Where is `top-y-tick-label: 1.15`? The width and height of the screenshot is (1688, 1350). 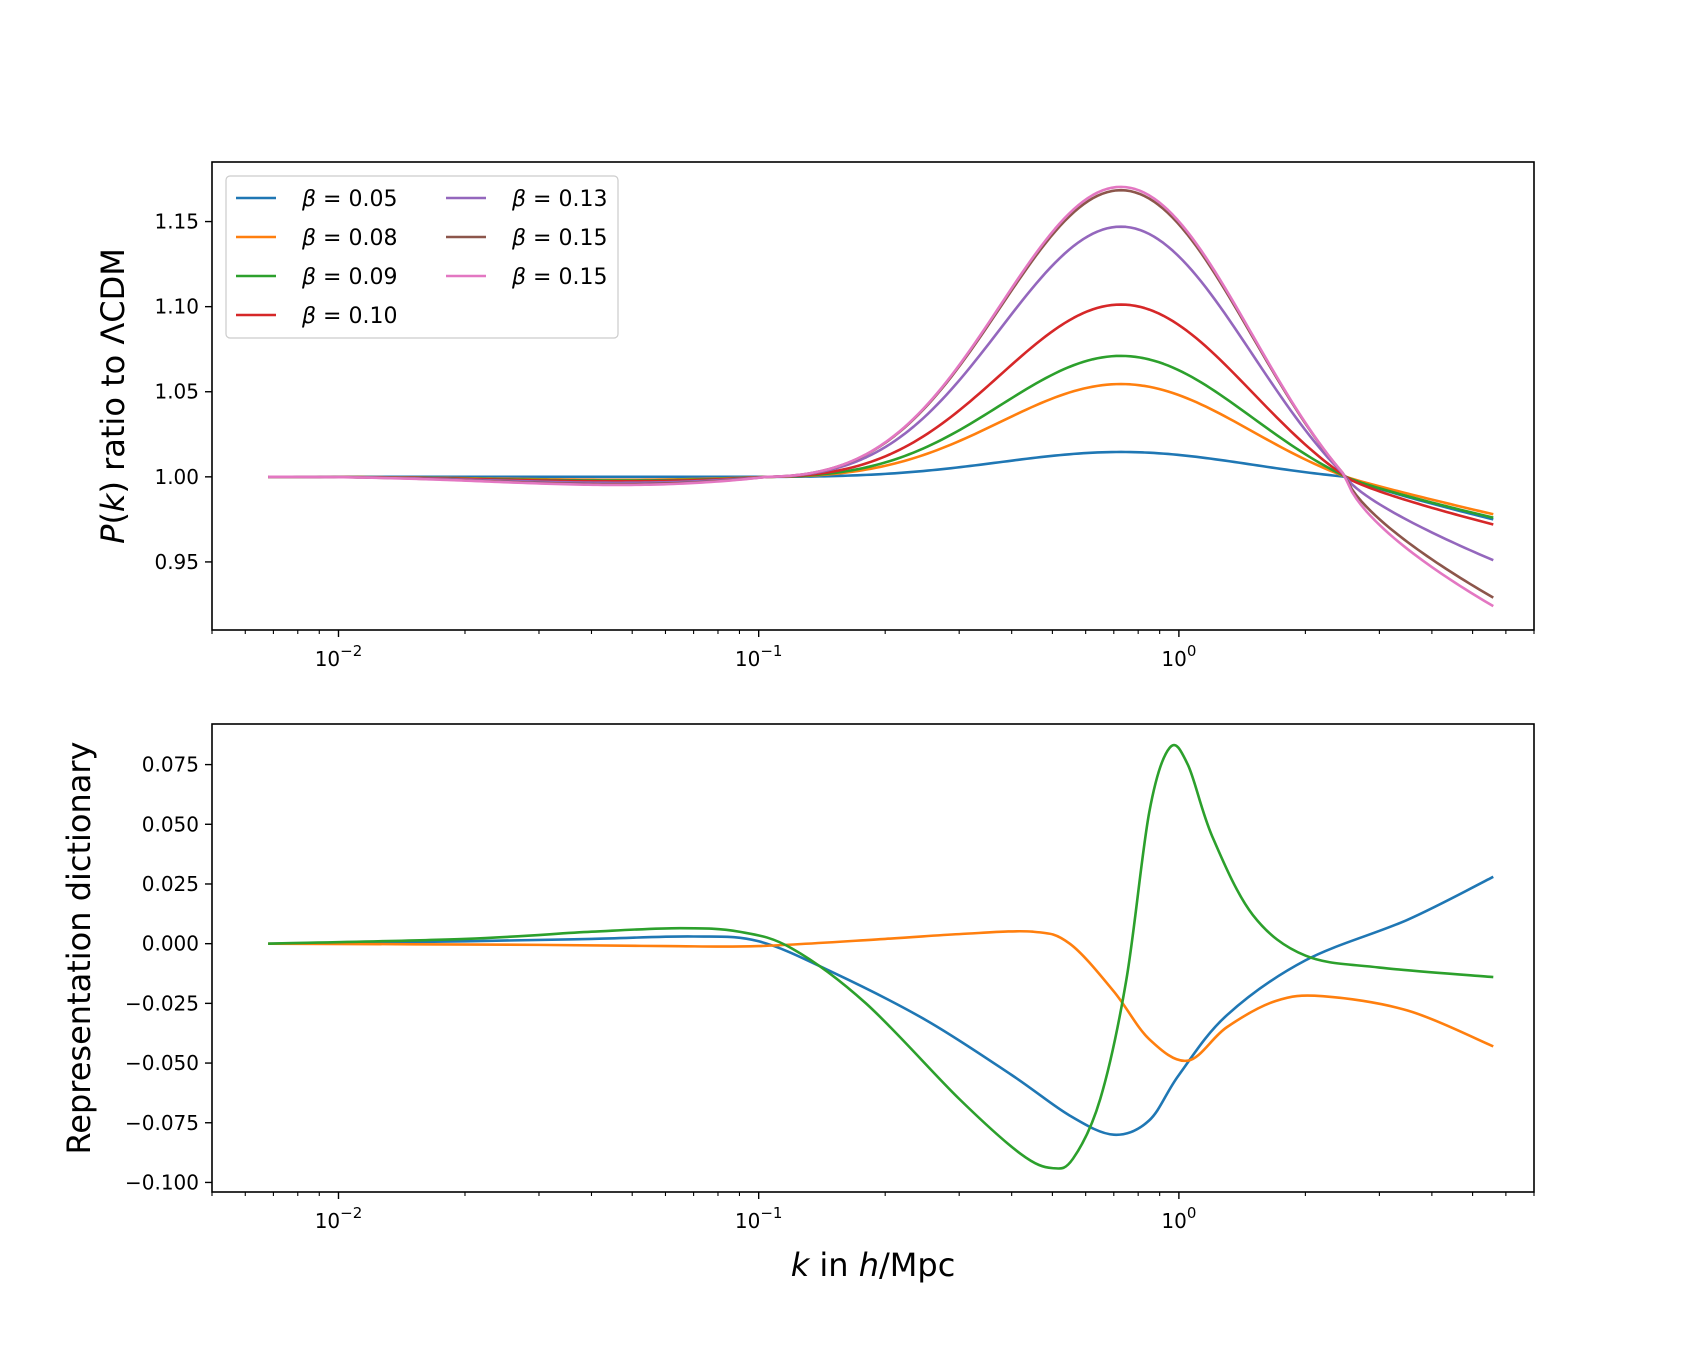 top-y-tick-label: 1.15 is located at coordinates (176, 222).